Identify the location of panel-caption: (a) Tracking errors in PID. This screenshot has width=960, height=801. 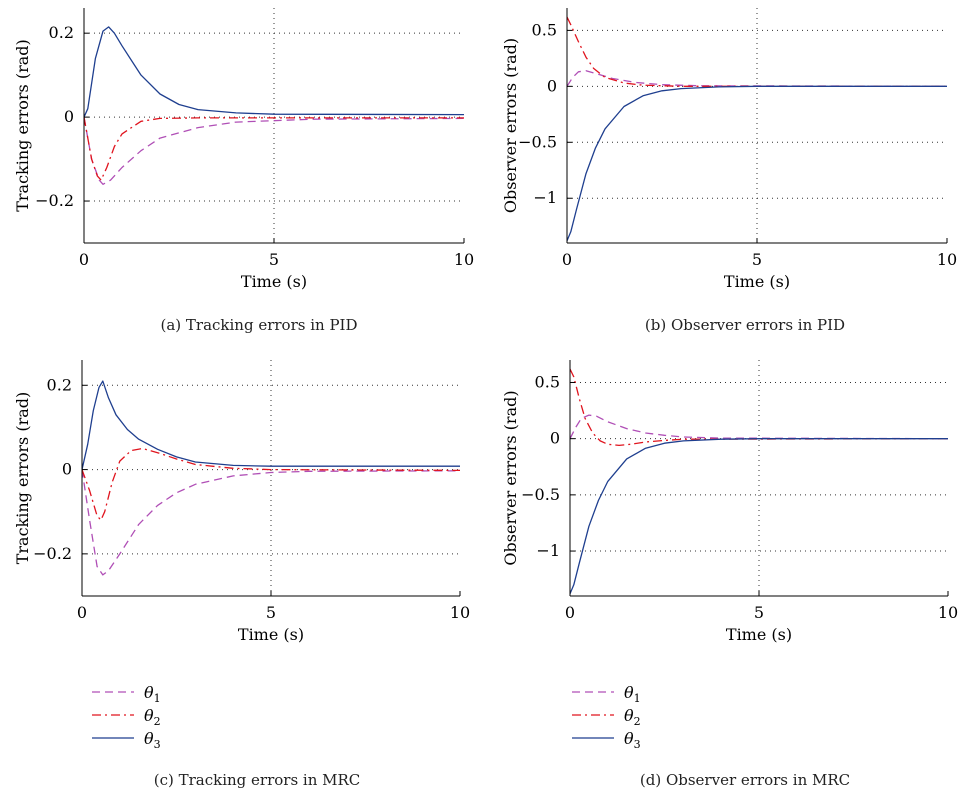
(258, 325).